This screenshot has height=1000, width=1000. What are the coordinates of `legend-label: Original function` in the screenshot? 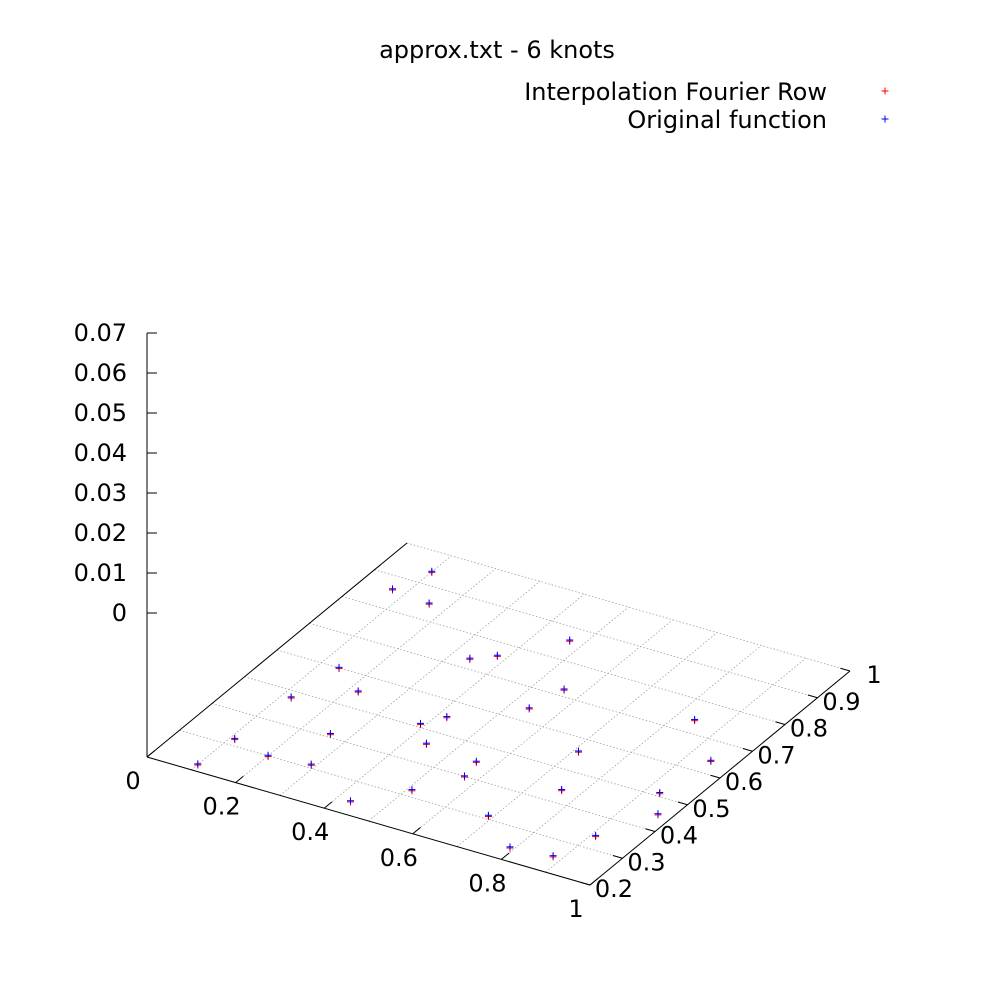 It's located at (727, 120).